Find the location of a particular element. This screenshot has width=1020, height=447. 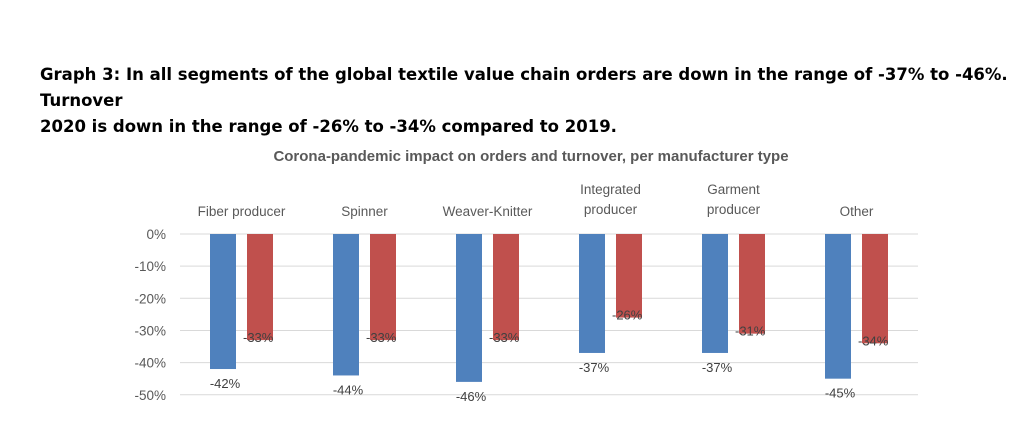

y-tick-label: -40% is located at coordinates (150, 363).